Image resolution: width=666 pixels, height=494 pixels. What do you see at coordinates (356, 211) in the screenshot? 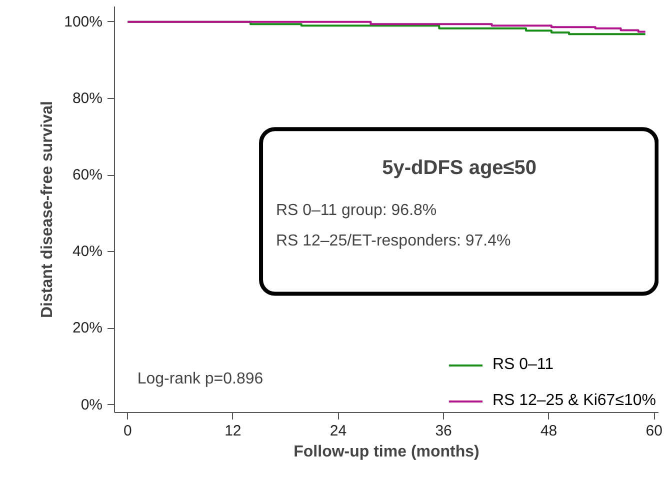
I see `annotation: RS 0–11 group: 96.8%` at bounding box center [356, 211].